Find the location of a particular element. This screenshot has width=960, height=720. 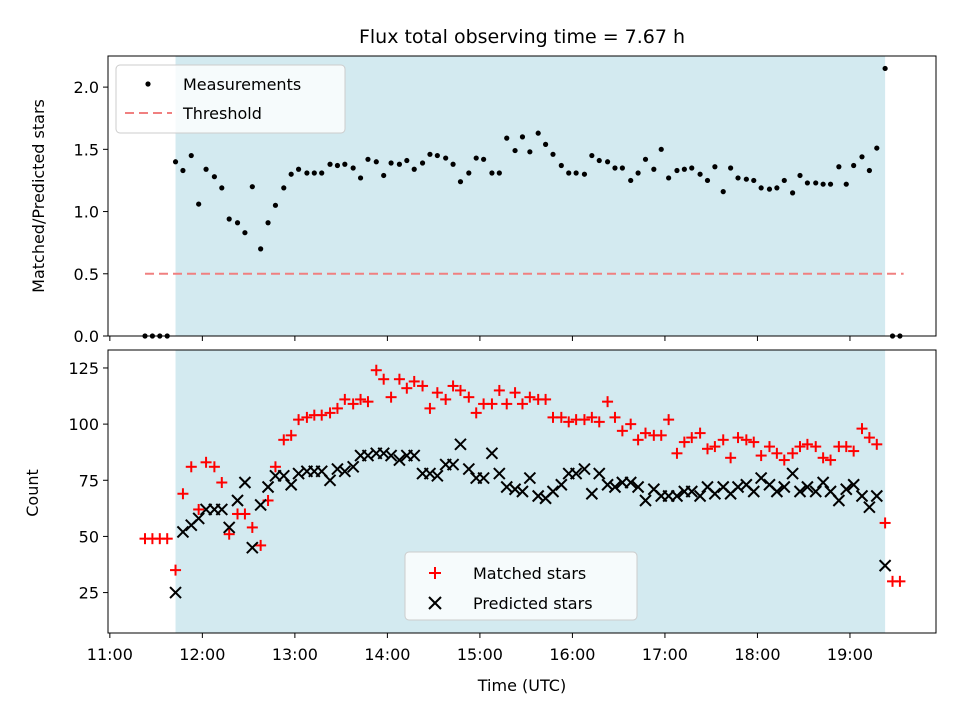

top-legend-box is located at coordinates (230, 99).